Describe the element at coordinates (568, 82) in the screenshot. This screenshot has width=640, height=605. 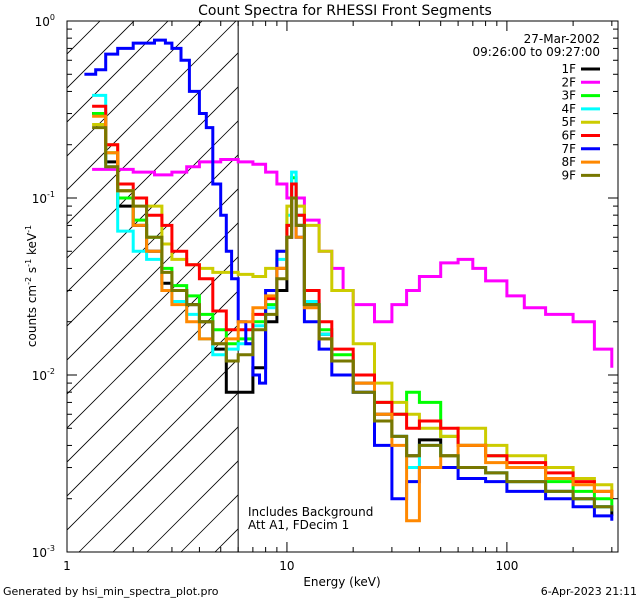
I see `legend-label-2F: 2F` at that location.